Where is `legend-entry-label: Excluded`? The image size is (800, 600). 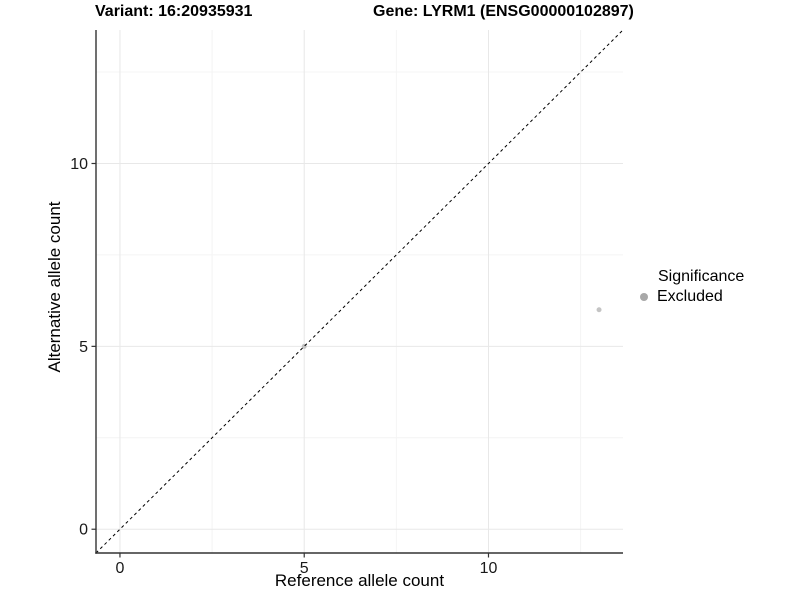
legend-entry-label: Excluded is located at coordinates (690, 296).